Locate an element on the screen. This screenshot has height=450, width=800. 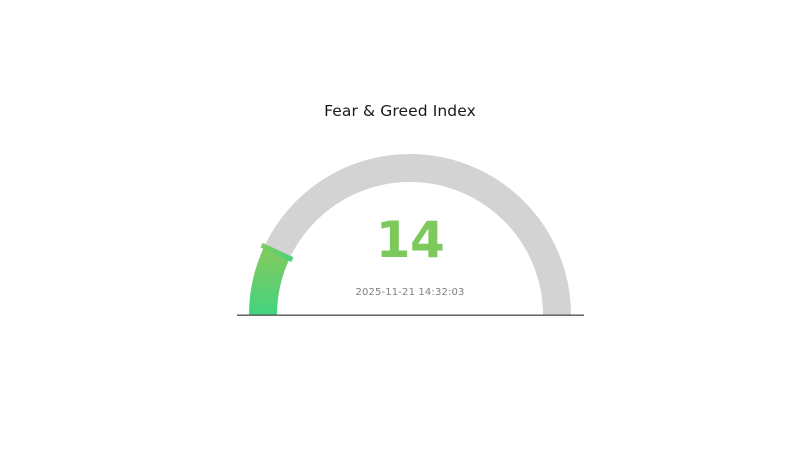
page-title: Fear & Greed Index is located at coordinates (400, 111).